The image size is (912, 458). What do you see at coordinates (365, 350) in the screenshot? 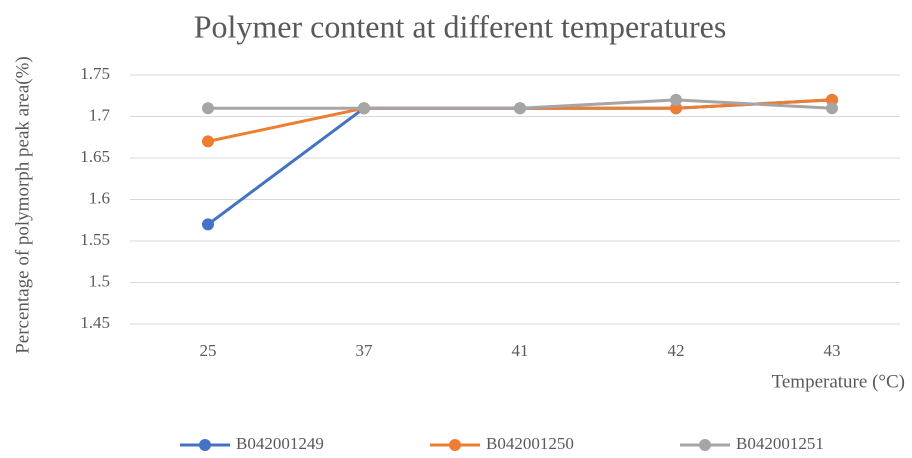
I see `x-tick-label: 37` at bounding box center [365, 350].